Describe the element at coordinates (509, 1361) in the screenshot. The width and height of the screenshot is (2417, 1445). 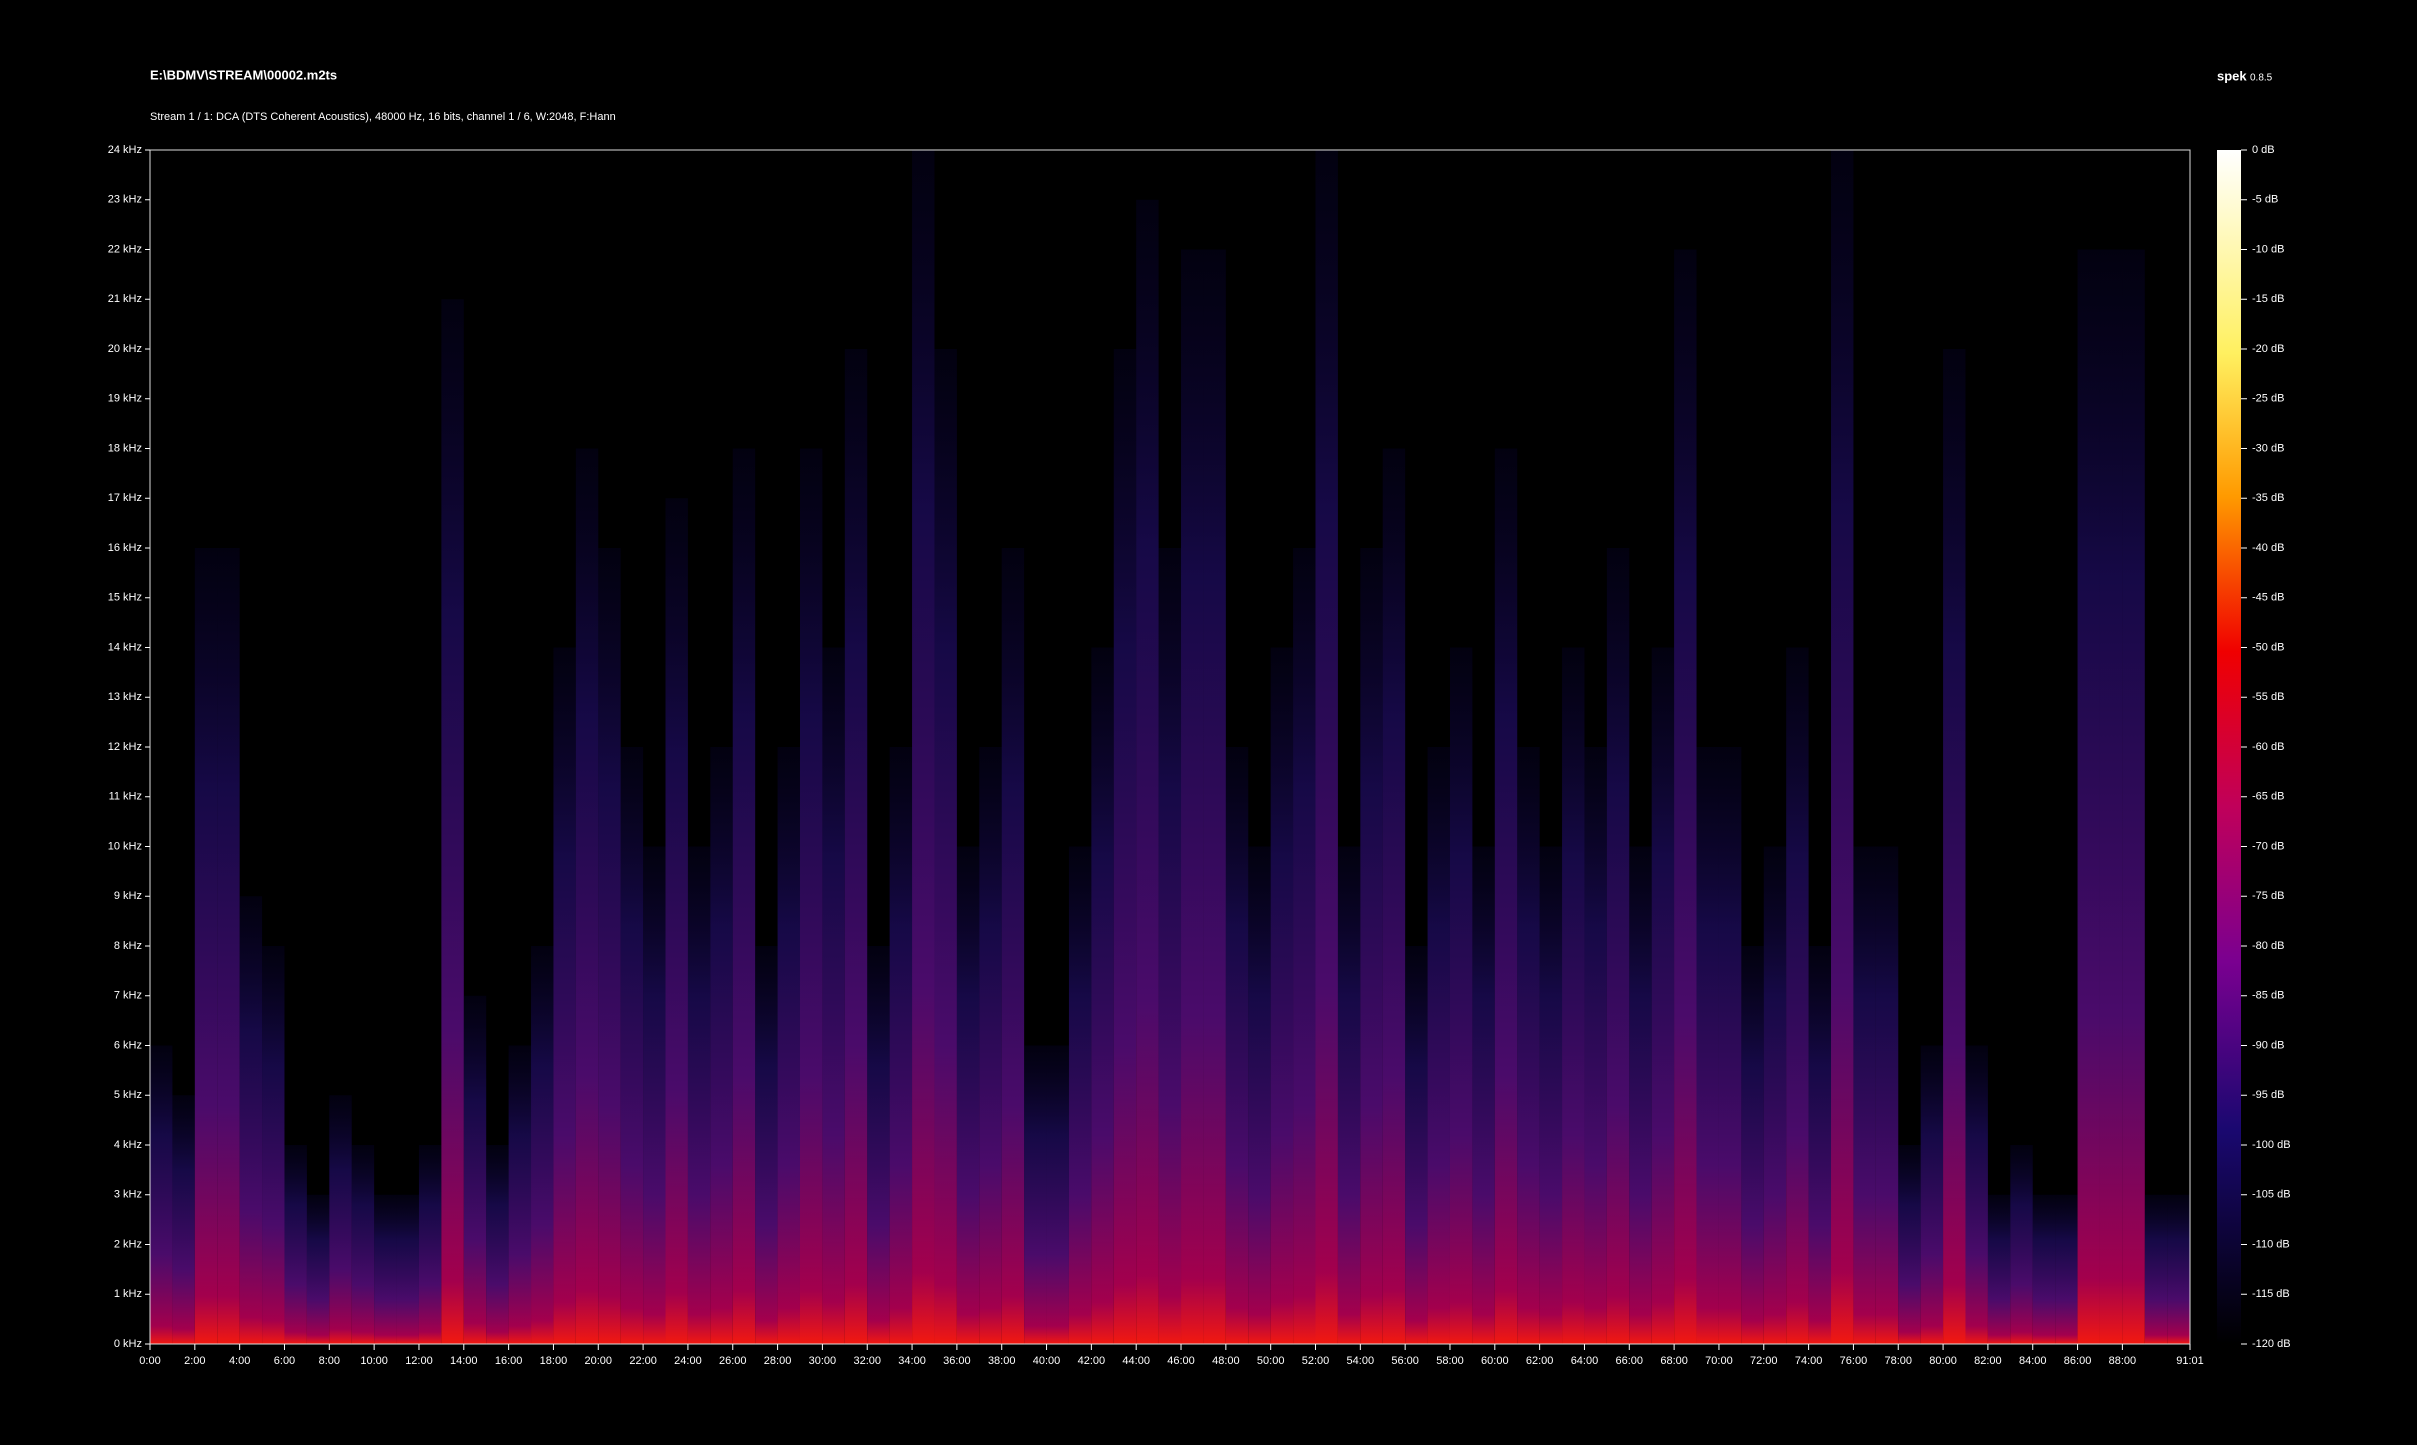
I see `x-tick-label: 16:00` at that location.